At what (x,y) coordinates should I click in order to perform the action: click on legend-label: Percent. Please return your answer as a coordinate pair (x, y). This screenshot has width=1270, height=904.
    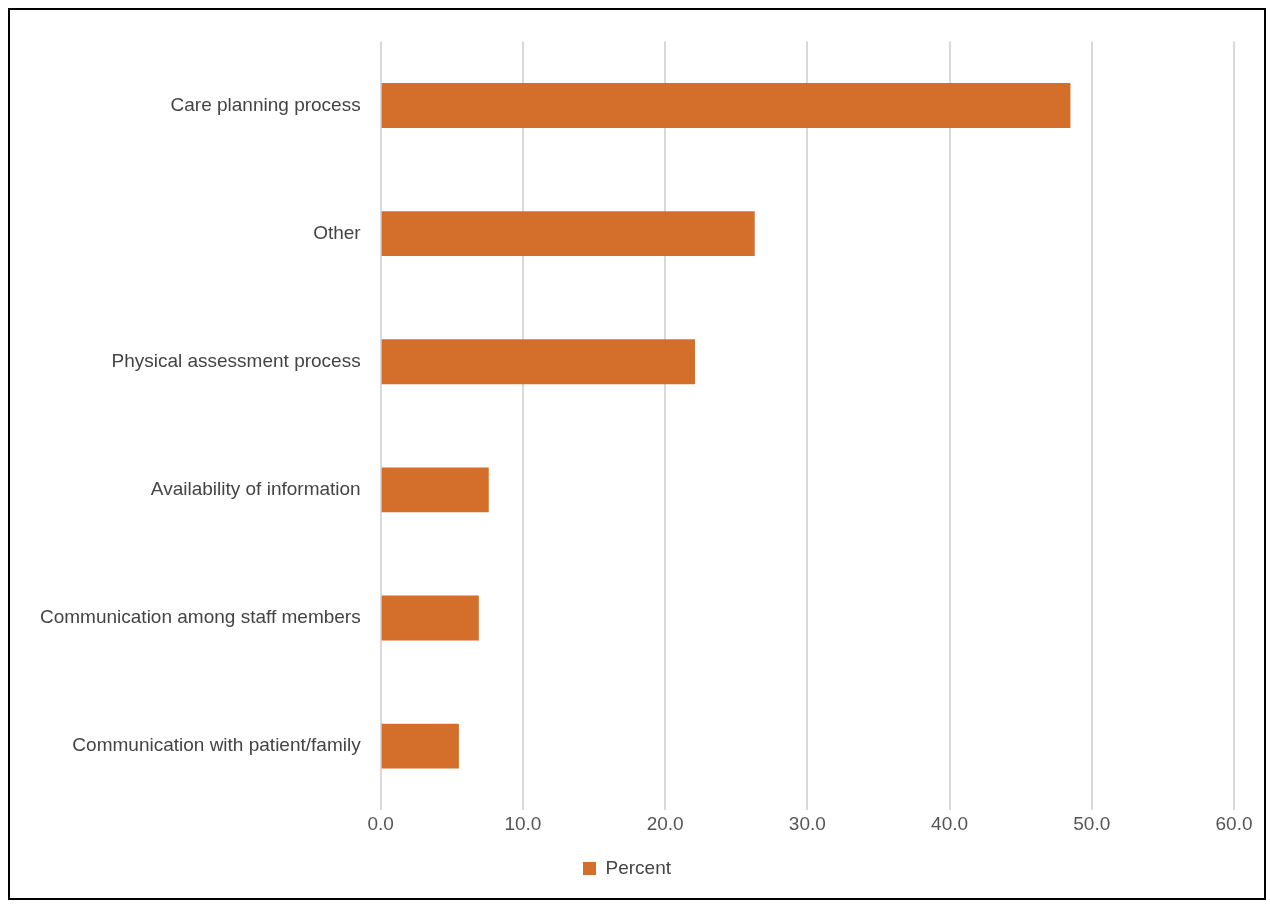
    Looking at the image, I should click on (638, 867).